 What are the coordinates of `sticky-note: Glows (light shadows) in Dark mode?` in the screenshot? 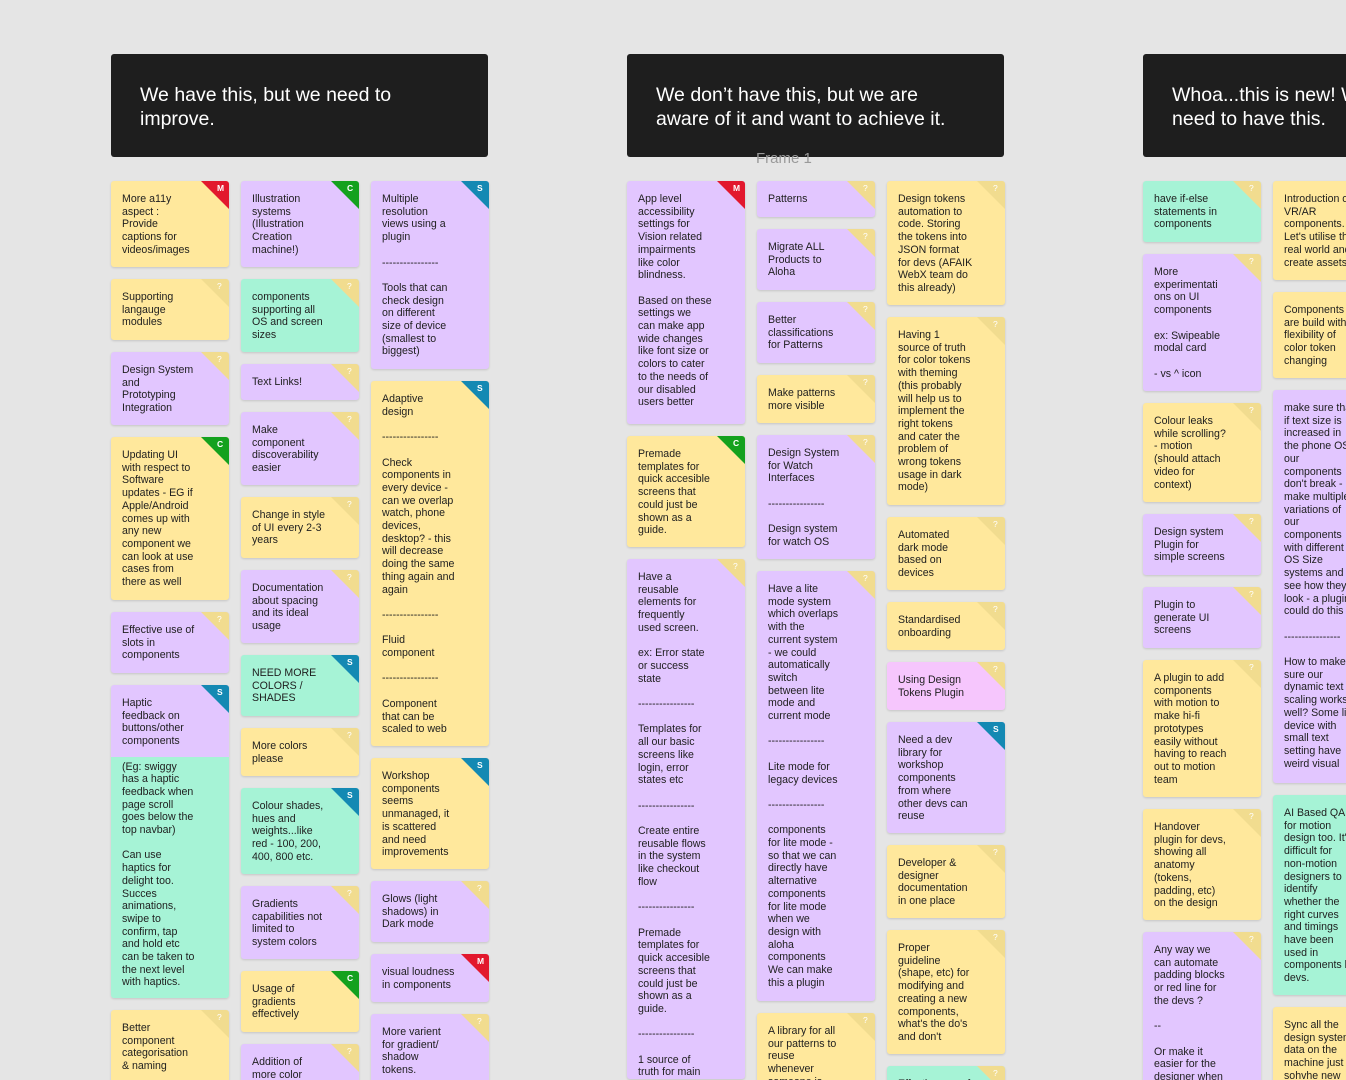 It's located at (430, 911).